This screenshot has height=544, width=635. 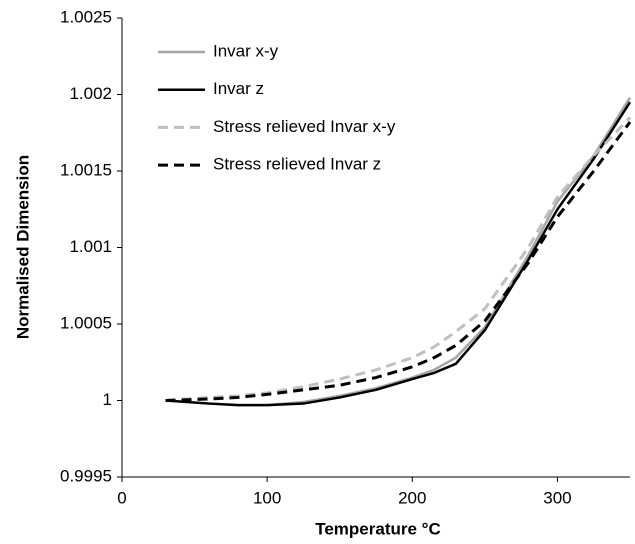 I want to click on x-axis-label: Temperature °C, so click(x=378, y=528).